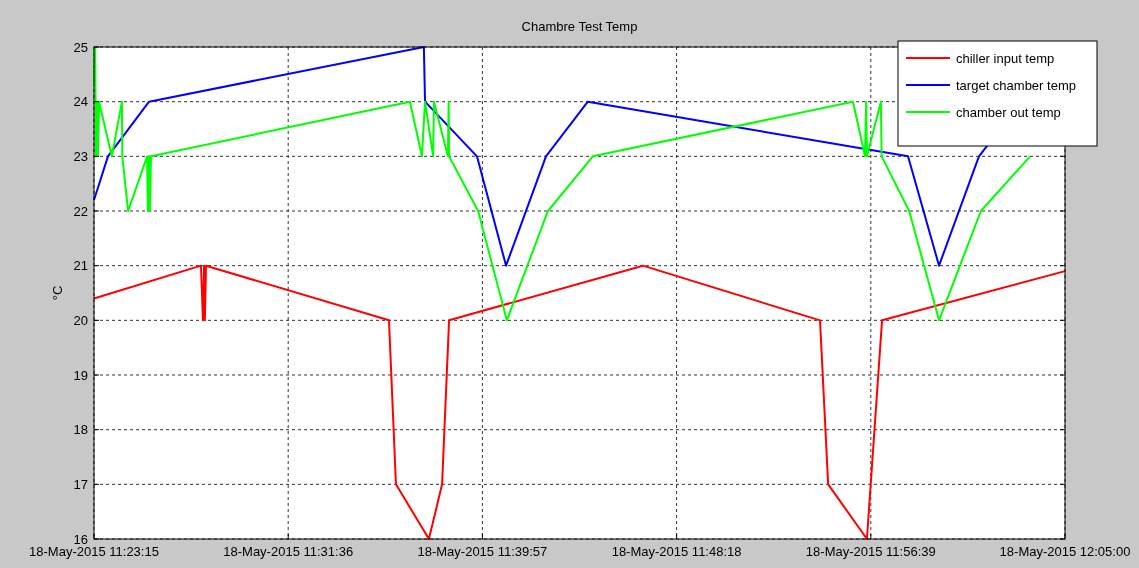  Describe the element at coordinates (482, 551) in the screenshot. I see `x-tick-label: 18-May-2015 11:39:57` at that location.